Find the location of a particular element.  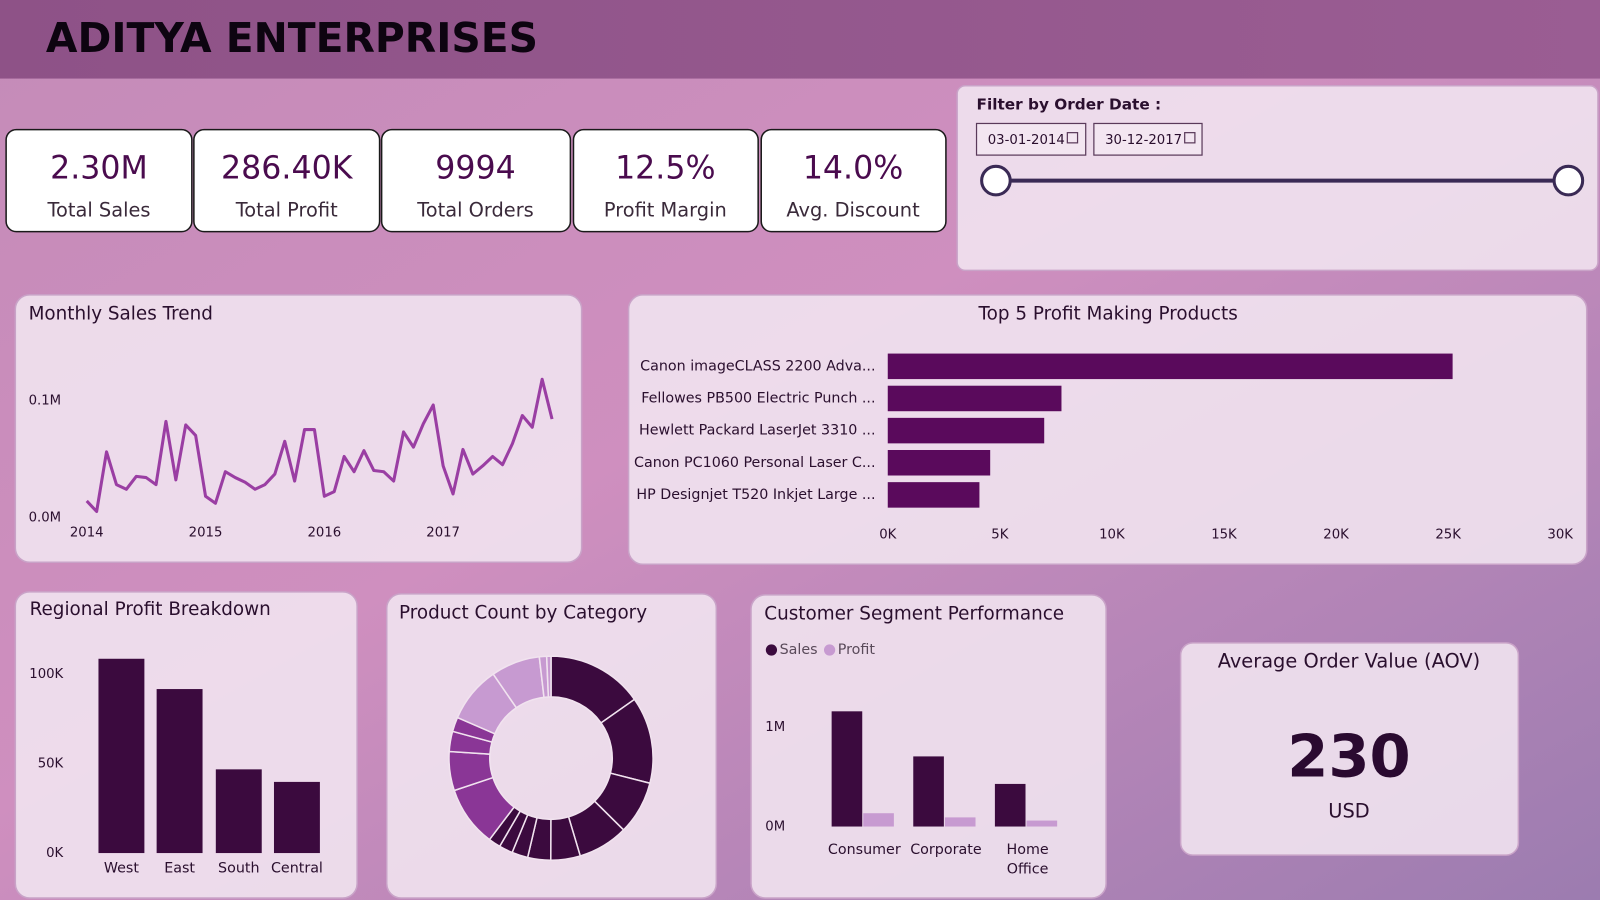

x-tick-label: 30K is located at coordinates (1560, 535).